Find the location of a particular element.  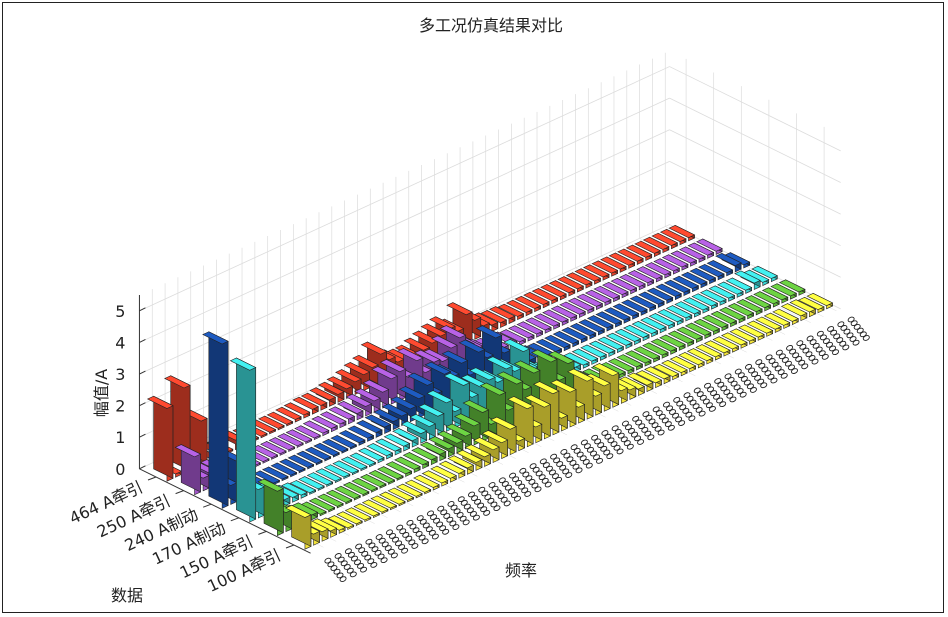

z-tick-label: 1 is located at coordinates (120, 437).